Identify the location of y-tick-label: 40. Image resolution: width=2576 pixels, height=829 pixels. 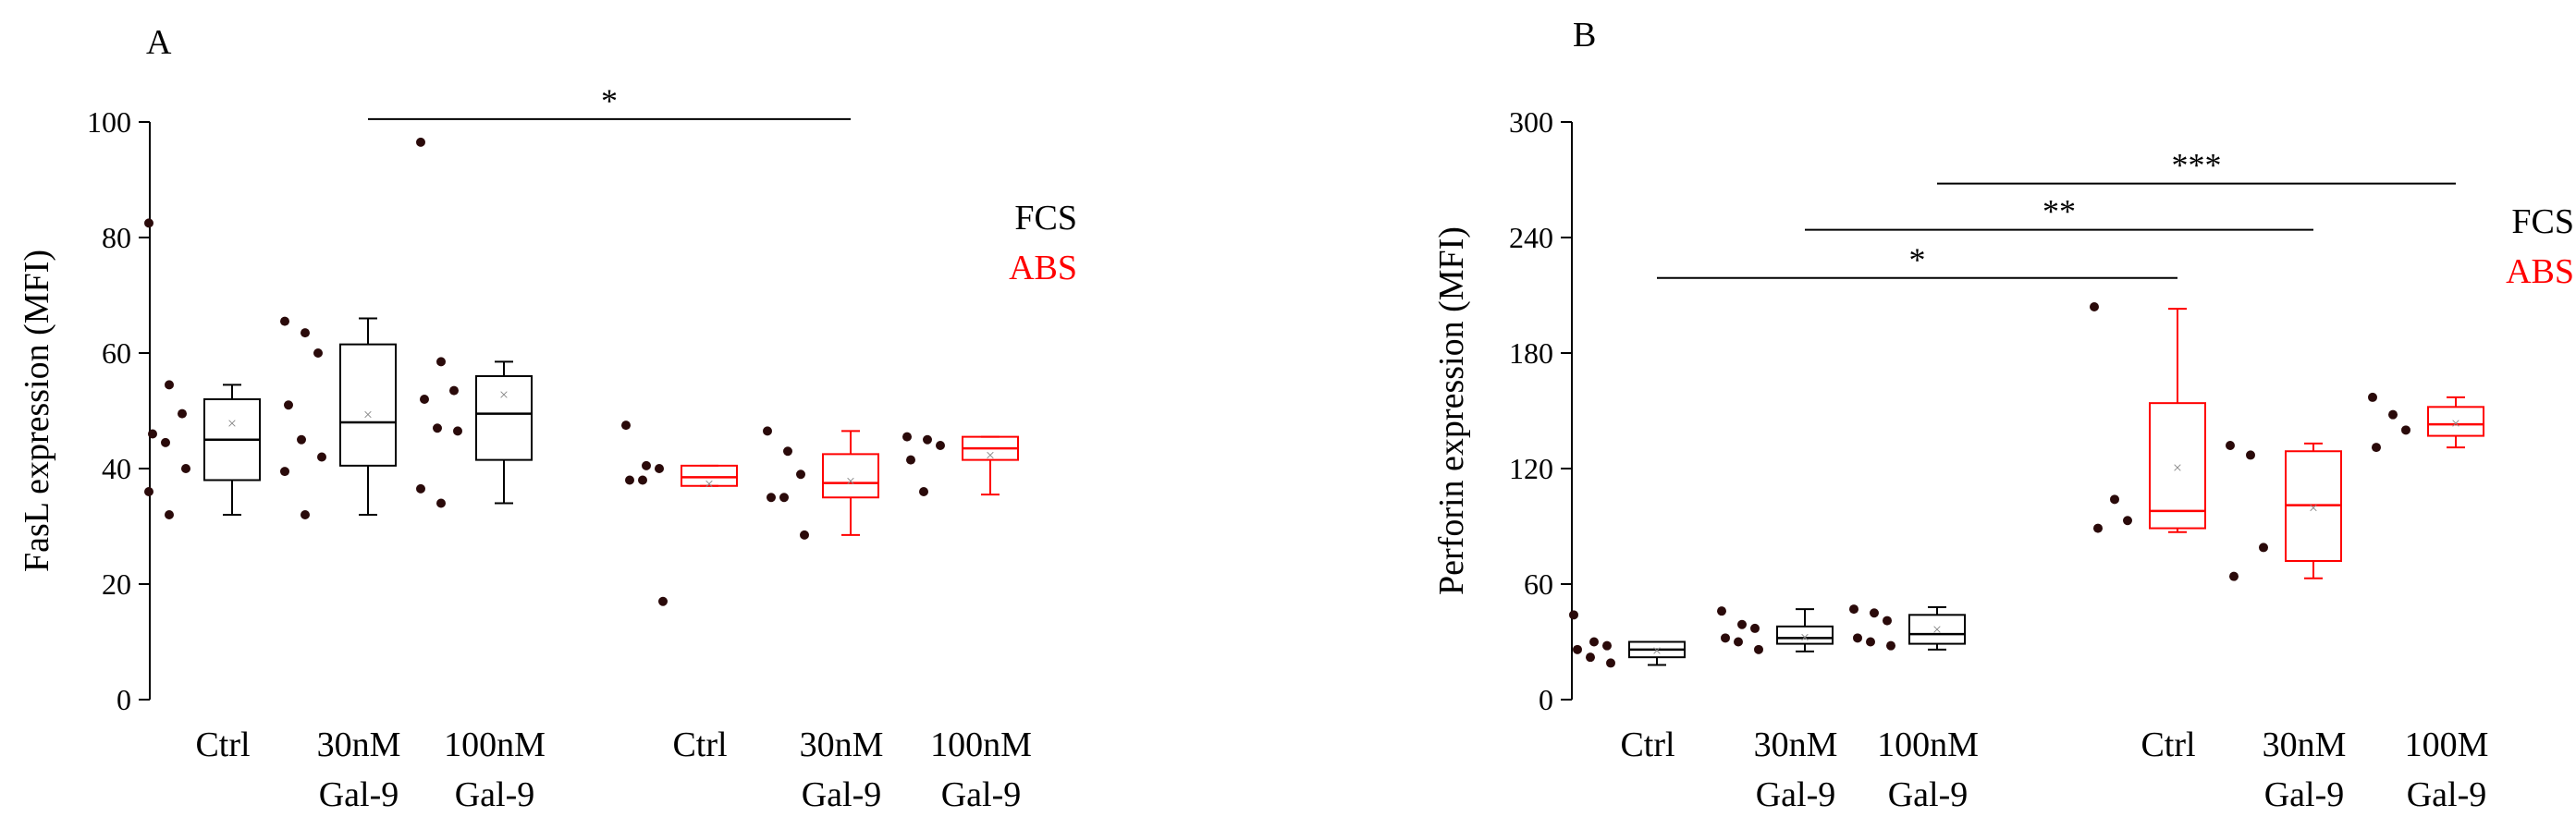
(116, 469).